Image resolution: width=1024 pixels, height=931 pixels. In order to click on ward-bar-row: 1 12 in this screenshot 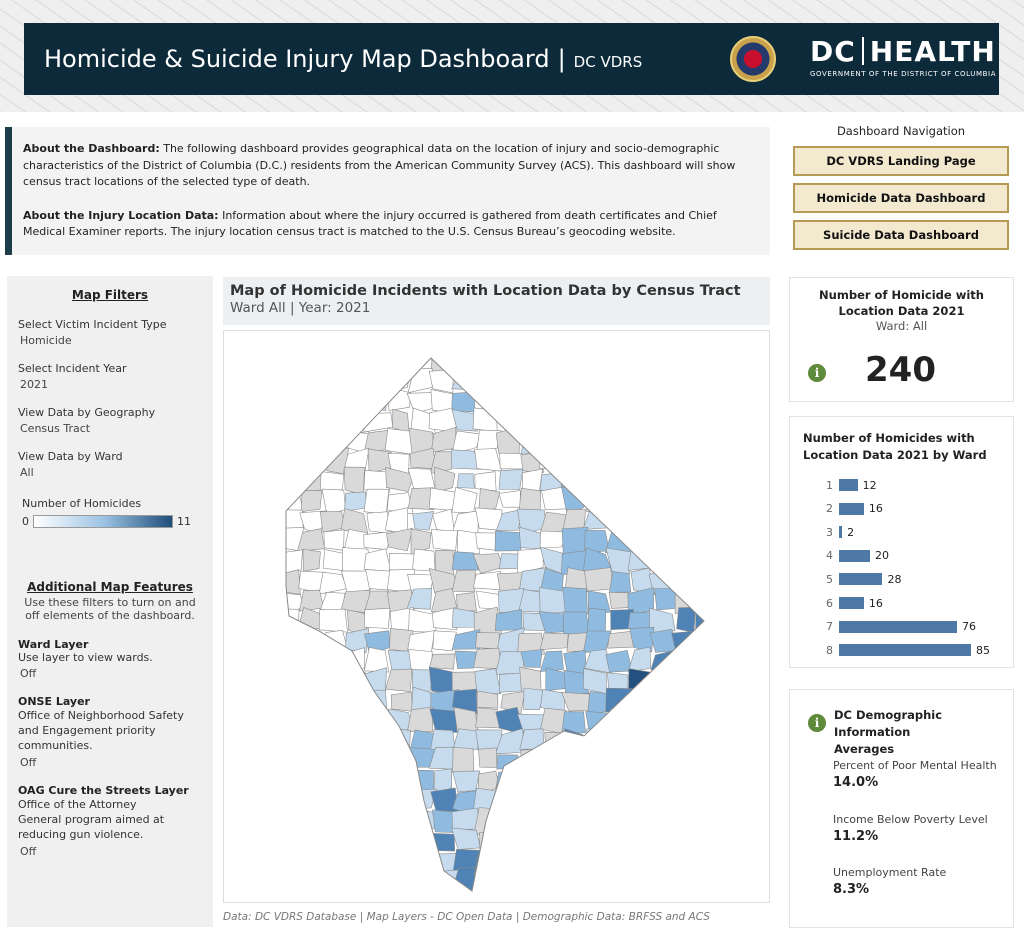, I will do `click(833, 485)`.